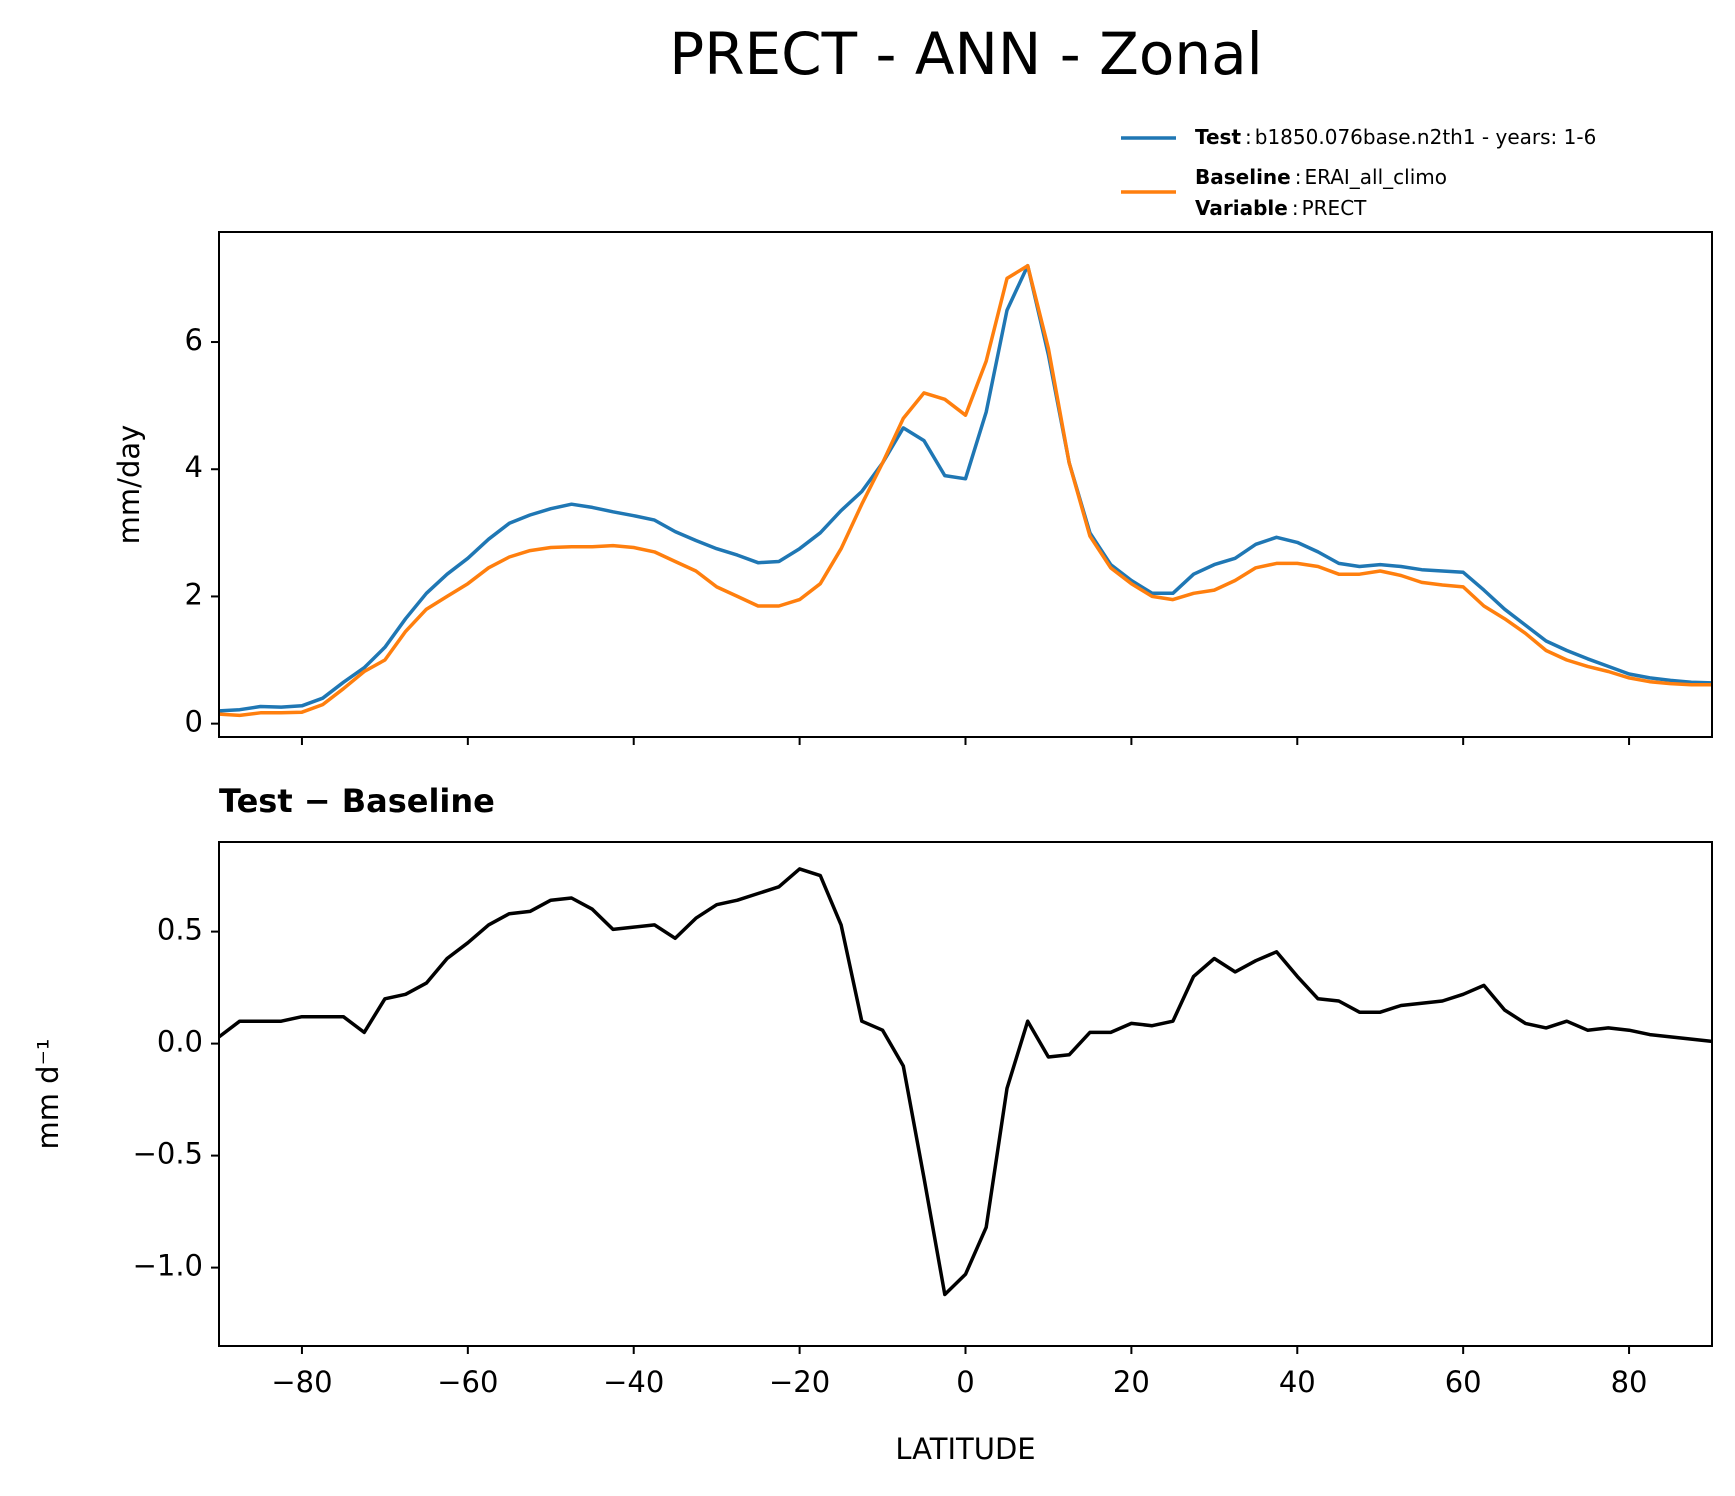 The height and width of the screenshot is (1496, 1735). Describe the element at coordinates (48, 1093) in the screenshot. I see `y-axis-label: mm d⁻¹` at that location.